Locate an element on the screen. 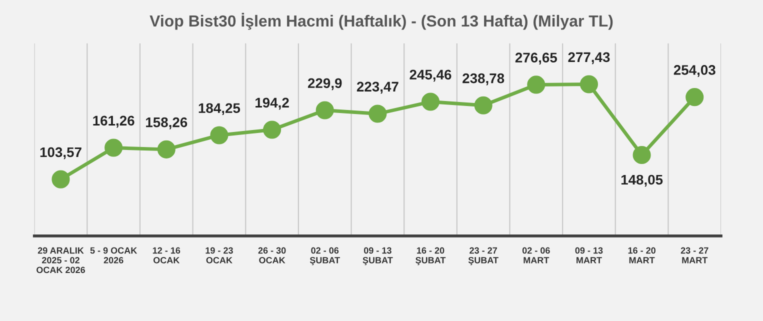  x-tick-label: 19 - 23 OCAK is located at coordinates (219, 255).